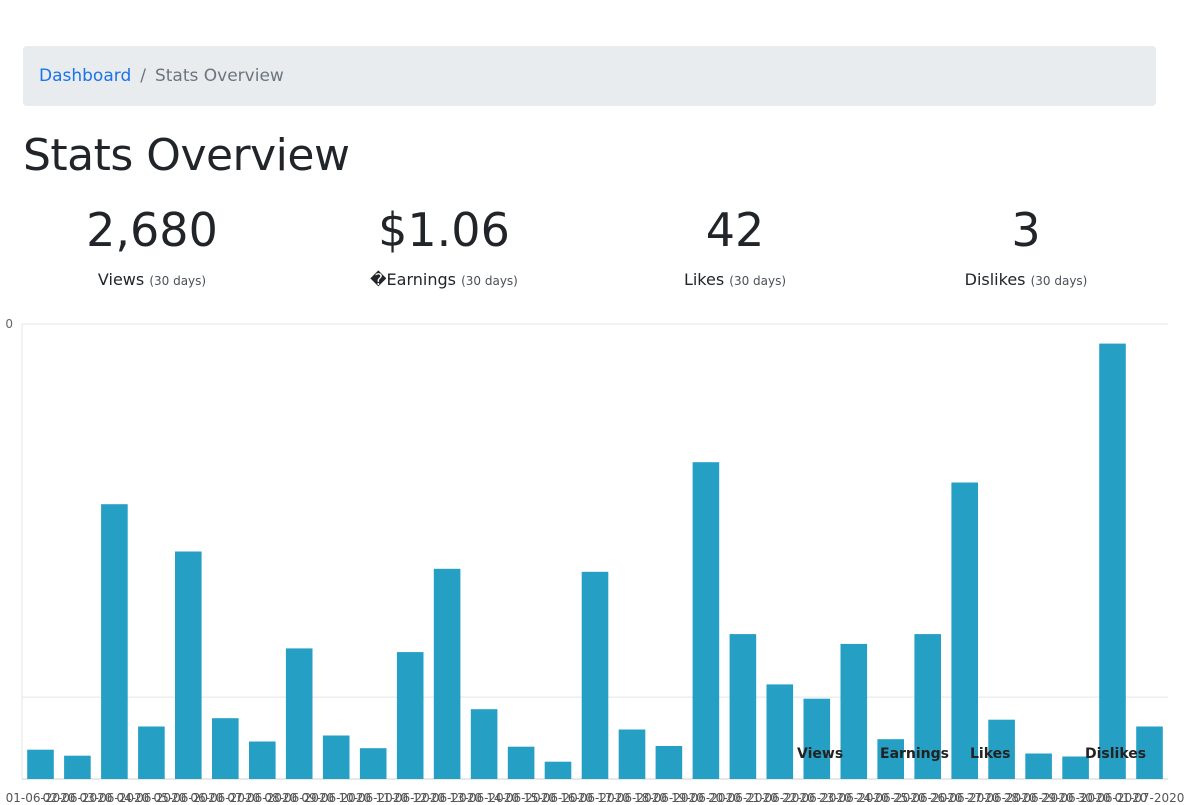 Image resolution: width=1200 pixels, height=805 pixels. What do you see at coordinates (121, 279) in the screenshot?
I see `stat-label-text: Views` at bounding box center [121, 279].